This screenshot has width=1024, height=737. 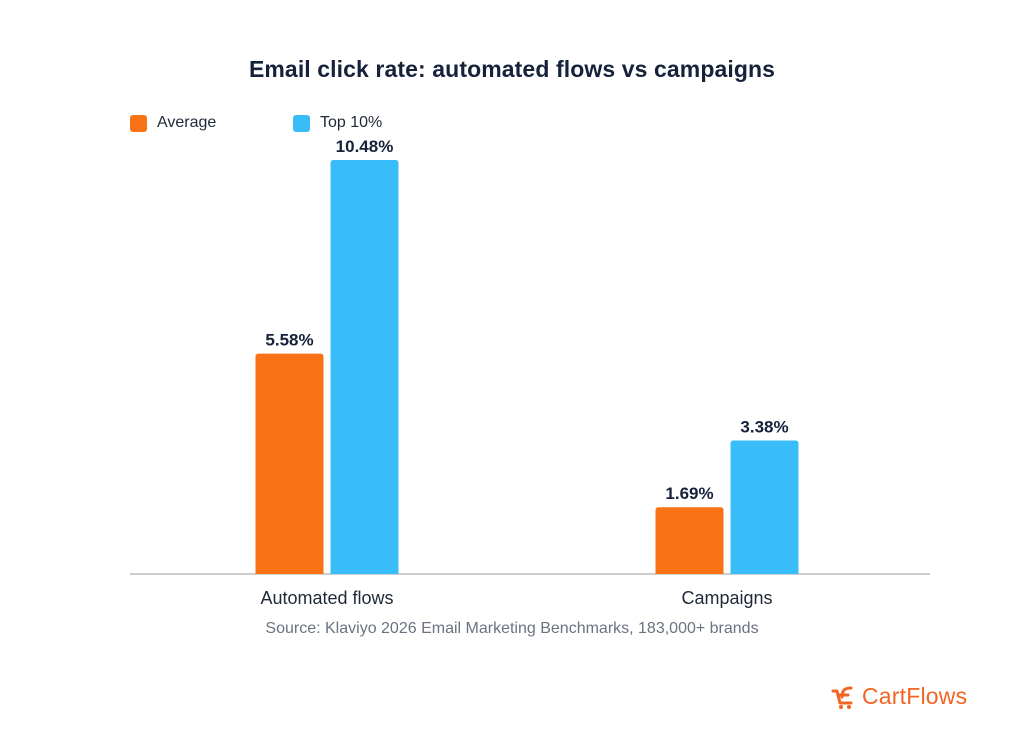 What do you see at coordinates (764, 426) in the screenshot?
I see `data-label-top-10-1: 3.38%` at bounding box center [764, 426].